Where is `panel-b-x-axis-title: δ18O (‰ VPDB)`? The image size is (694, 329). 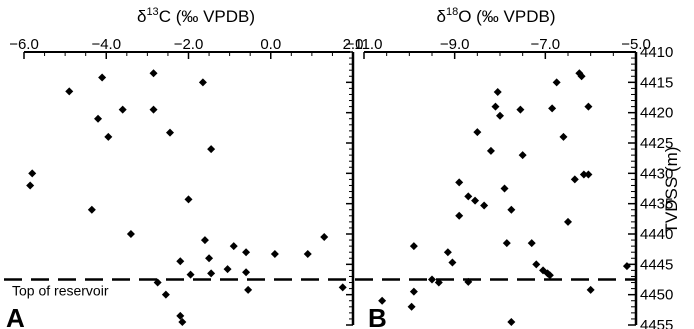 panel-b-x-axis-title: δ18O (‰ VPDB) is located at coordinates (495, 16).